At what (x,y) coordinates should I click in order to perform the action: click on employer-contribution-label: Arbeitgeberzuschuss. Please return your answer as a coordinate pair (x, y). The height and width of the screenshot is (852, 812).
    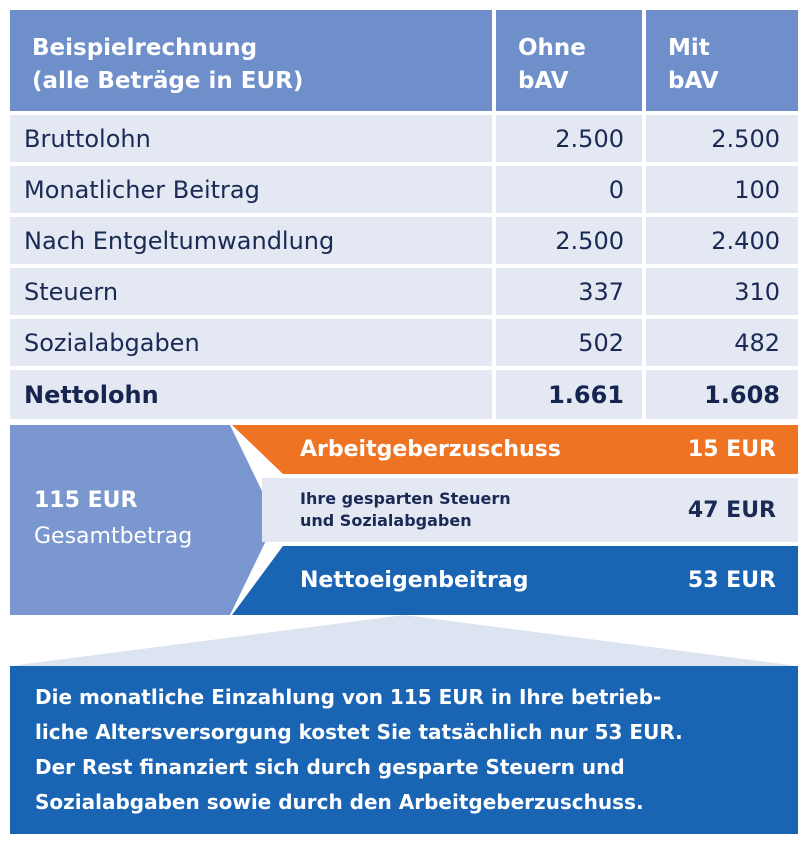
    Looking at the image, I should click on (430, 449).